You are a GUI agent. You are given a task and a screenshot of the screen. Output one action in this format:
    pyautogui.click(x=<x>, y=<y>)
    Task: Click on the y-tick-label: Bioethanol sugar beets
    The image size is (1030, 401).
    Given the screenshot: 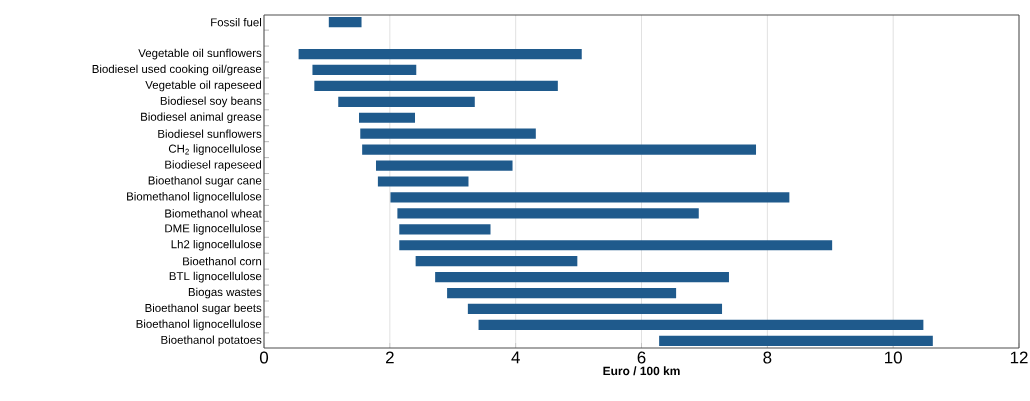 What is the action you would take?
    pyautogui.click(x=203, y=309)
    